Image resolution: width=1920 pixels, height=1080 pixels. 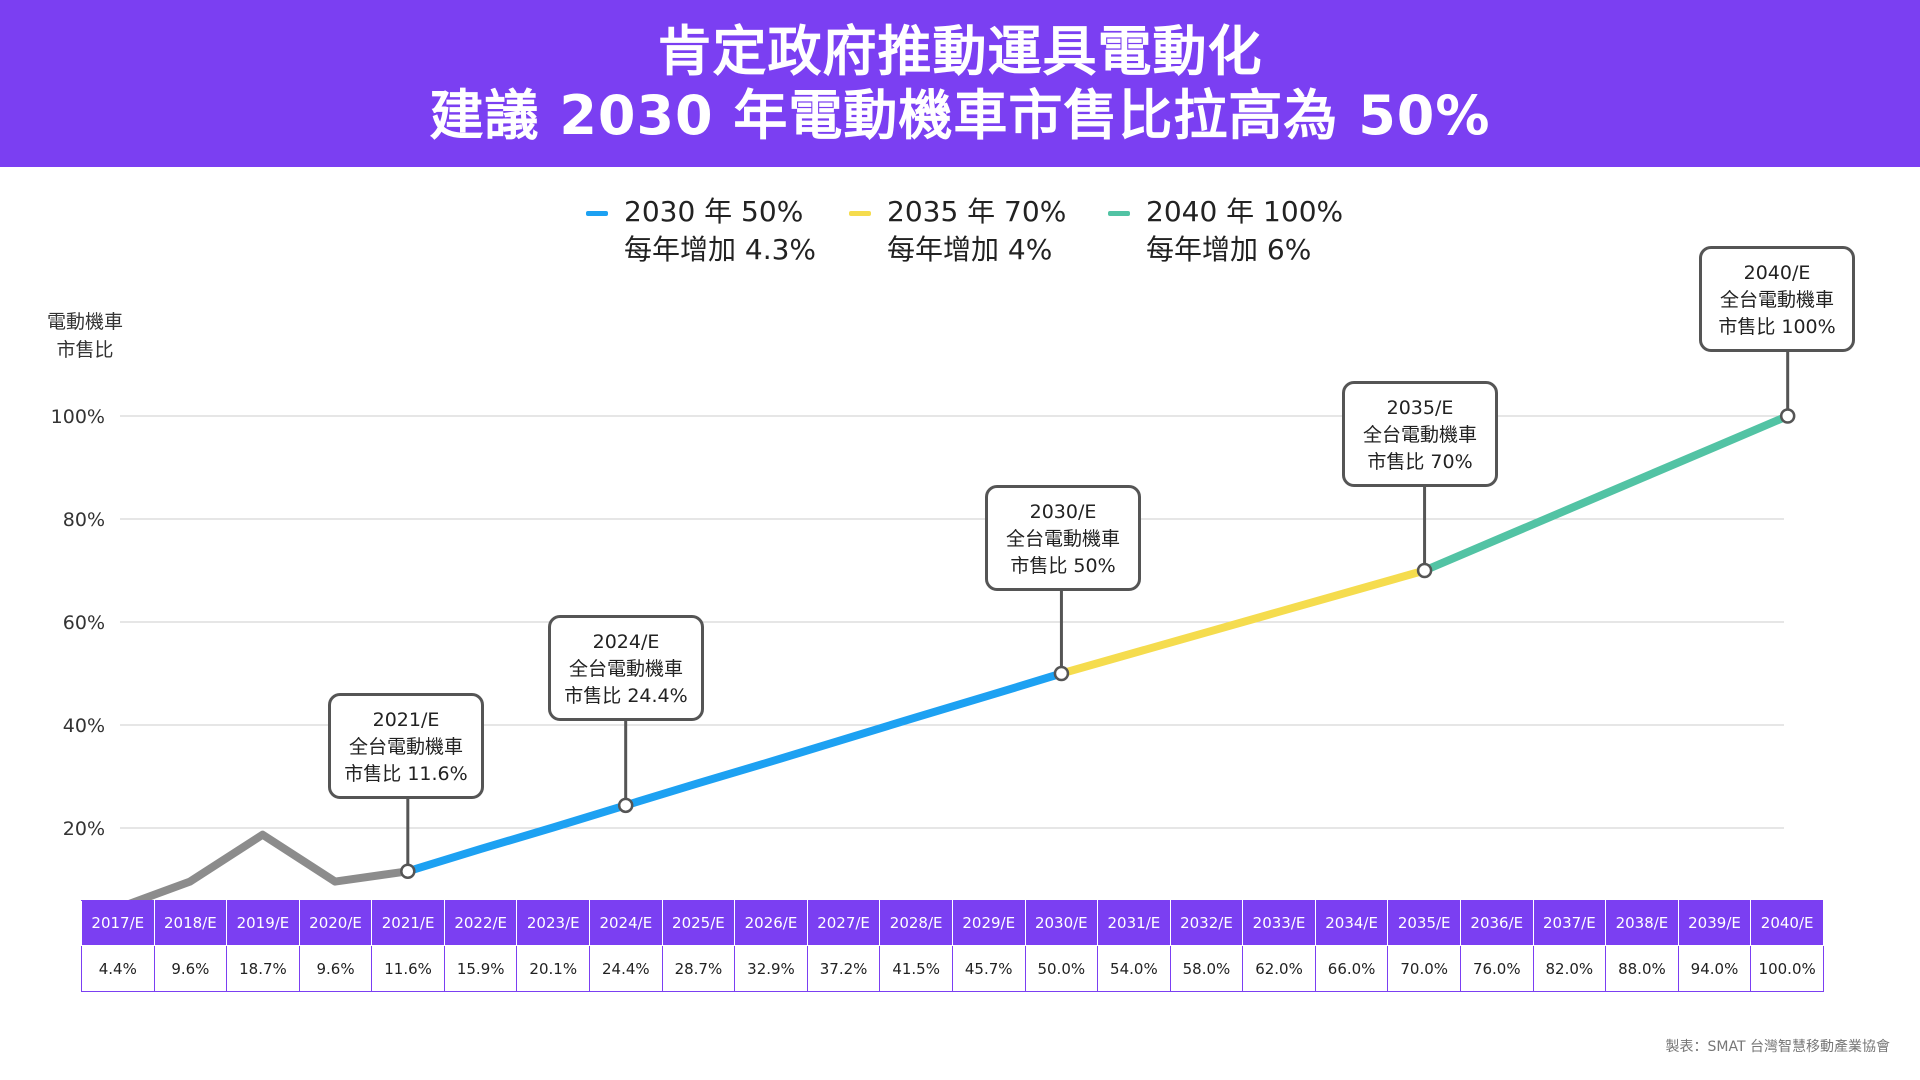 What do you see at coordinates (1642, 968) in the screenshot?
I see `table-cell-value: 88.0%` at bounding box center [1642, 968].